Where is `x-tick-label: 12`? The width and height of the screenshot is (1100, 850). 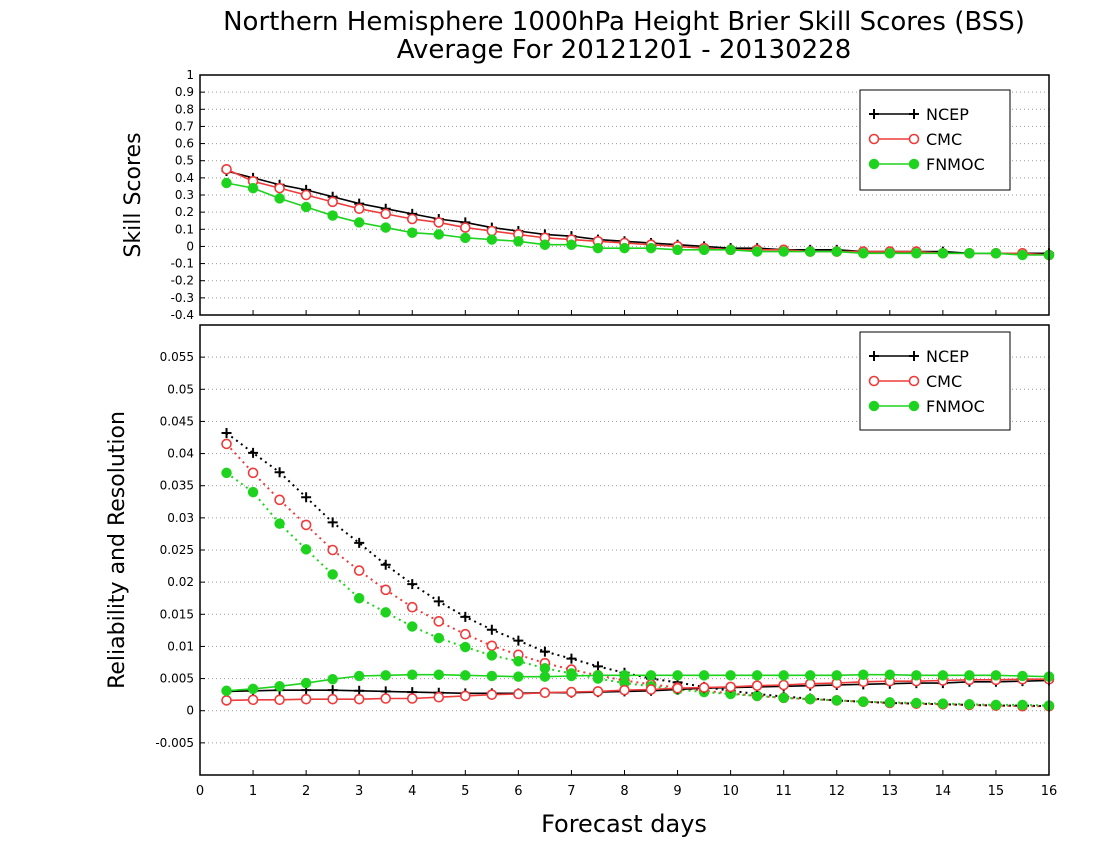 x-tick-label: 12 is located at coordinates (836, 791).